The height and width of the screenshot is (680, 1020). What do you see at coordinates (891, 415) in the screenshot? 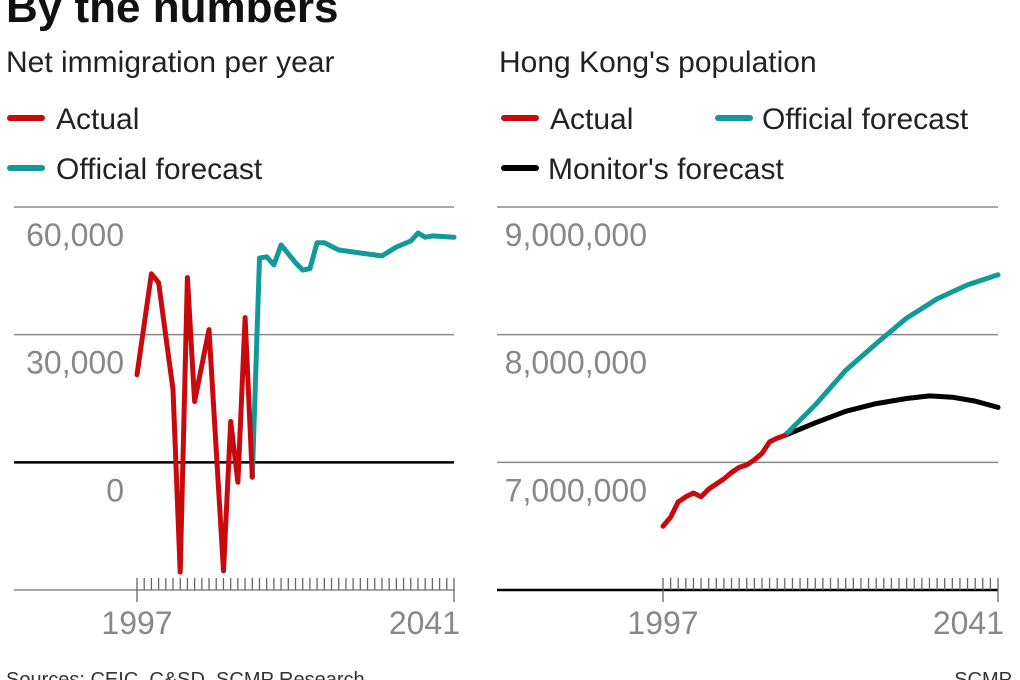
I see `series-line-monitor-s-forecast` at bounding box center [891, 415].